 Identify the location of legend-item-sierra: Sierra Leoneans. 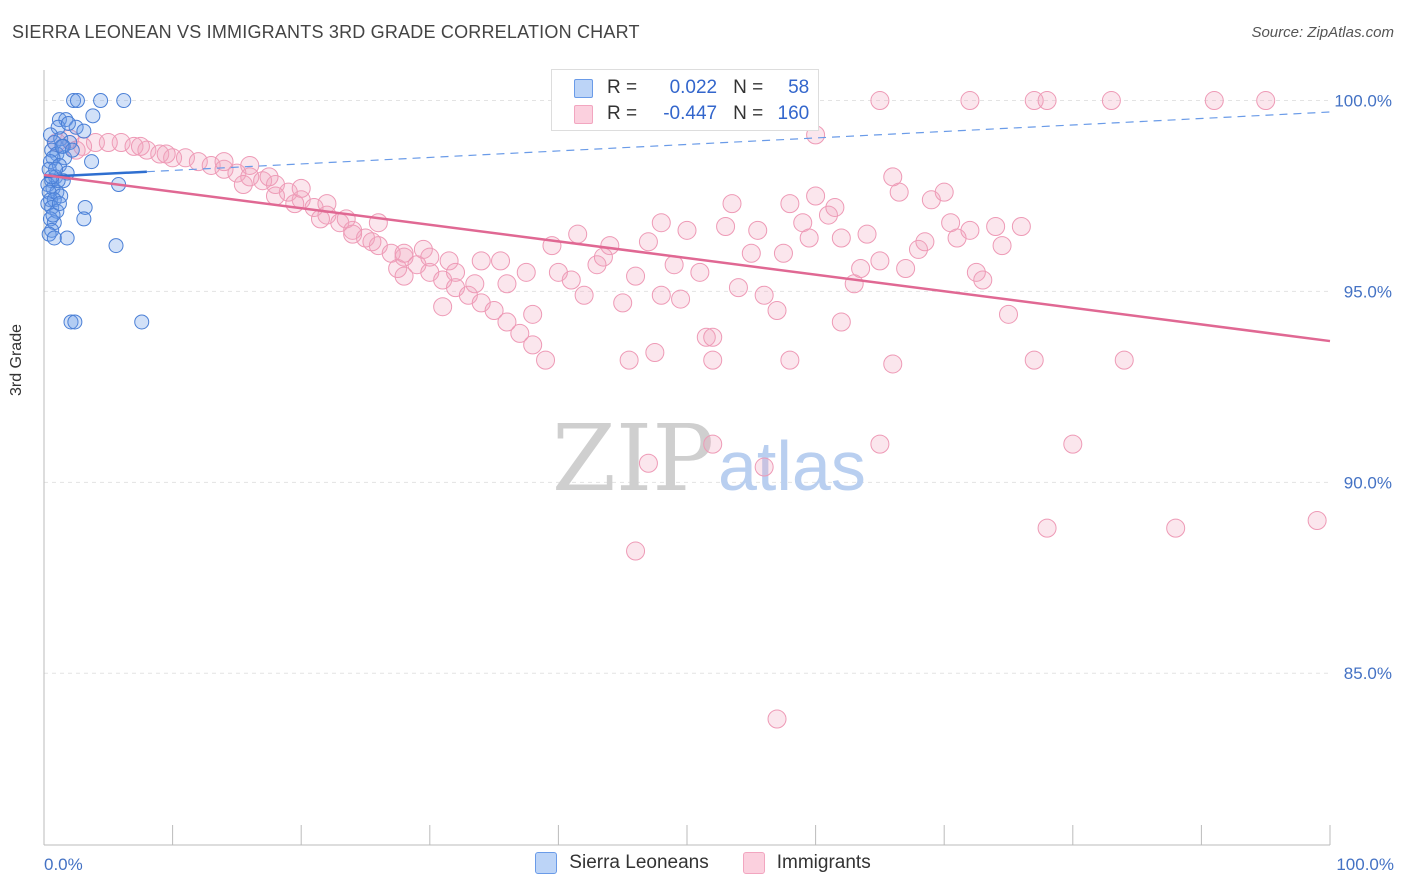
(622, 863).